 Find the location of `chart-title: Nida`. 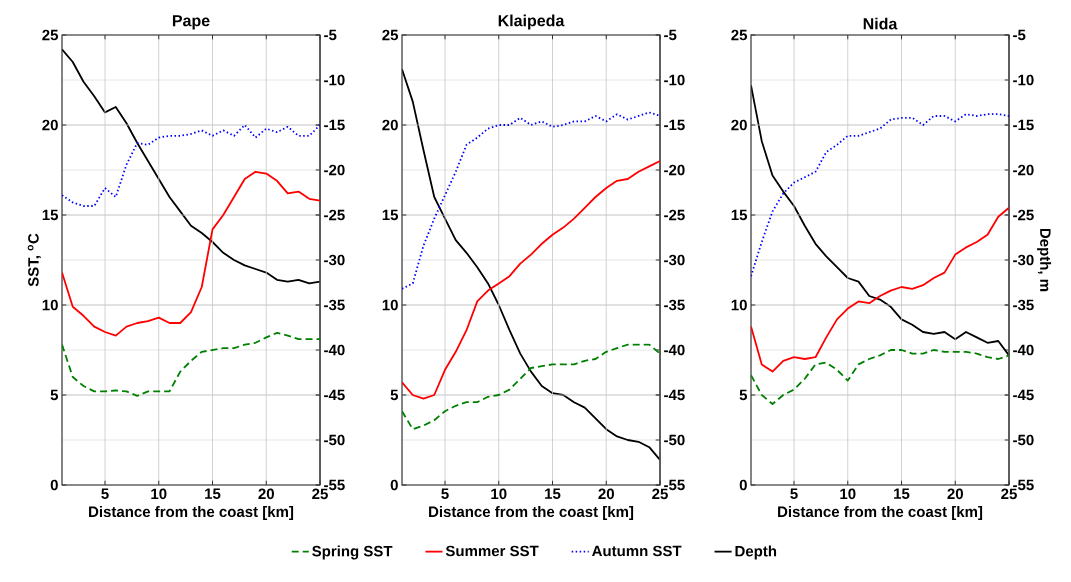

chart-title: Nida is located at coordinates (880, 23).